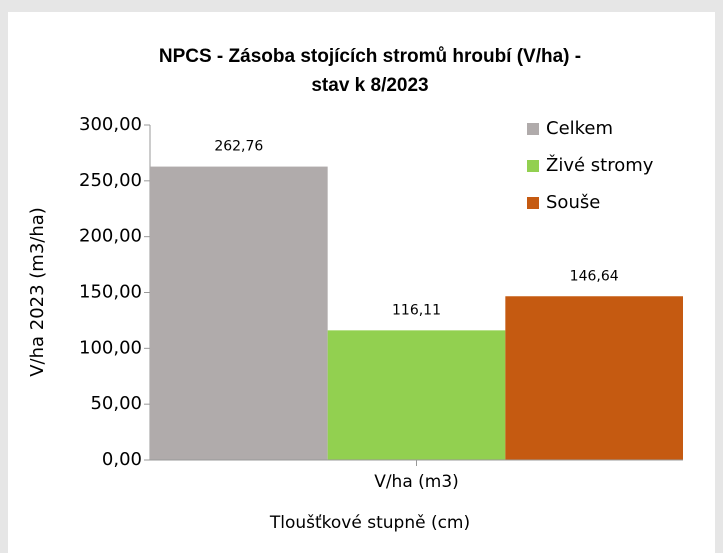 This screenshot has height=553, width=723. I want to click on value-label: 146,64, so click(594, 276).